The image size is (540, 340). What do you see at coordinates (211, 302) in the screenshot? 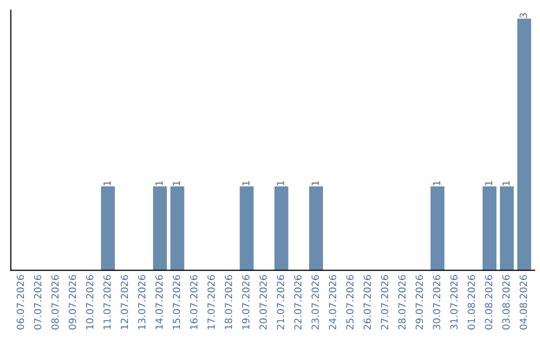
I see `x-tick-label: 17.07.2026` at bounding box center [211, 302].